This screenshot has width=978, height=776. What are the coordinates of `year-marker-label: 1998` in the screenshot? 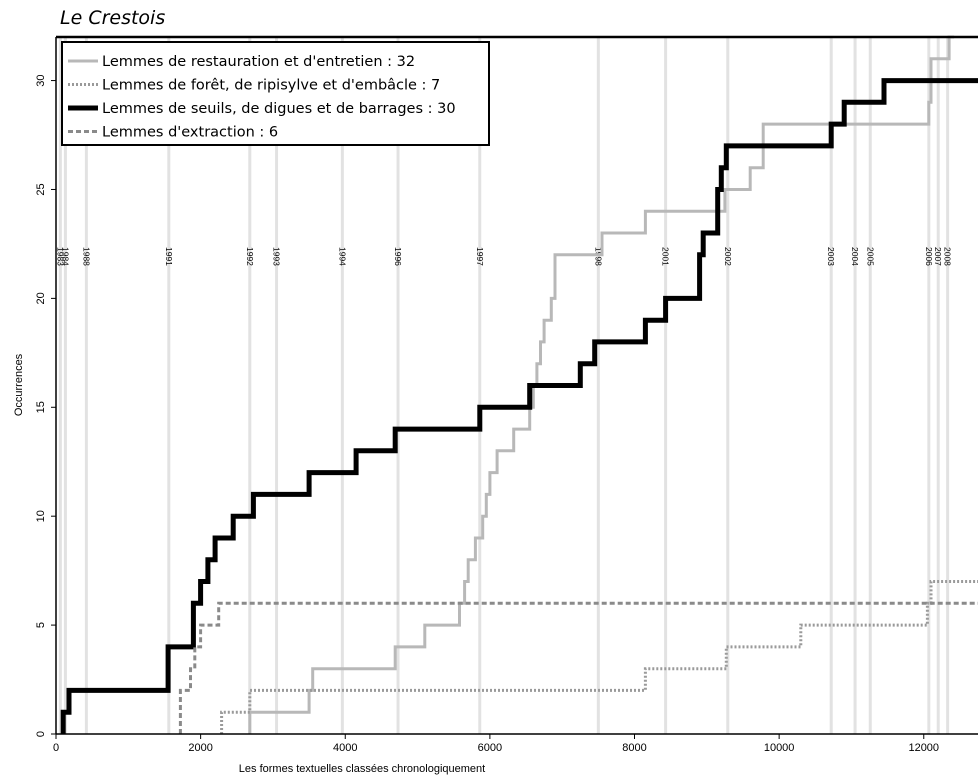 It's located at (598, 256).